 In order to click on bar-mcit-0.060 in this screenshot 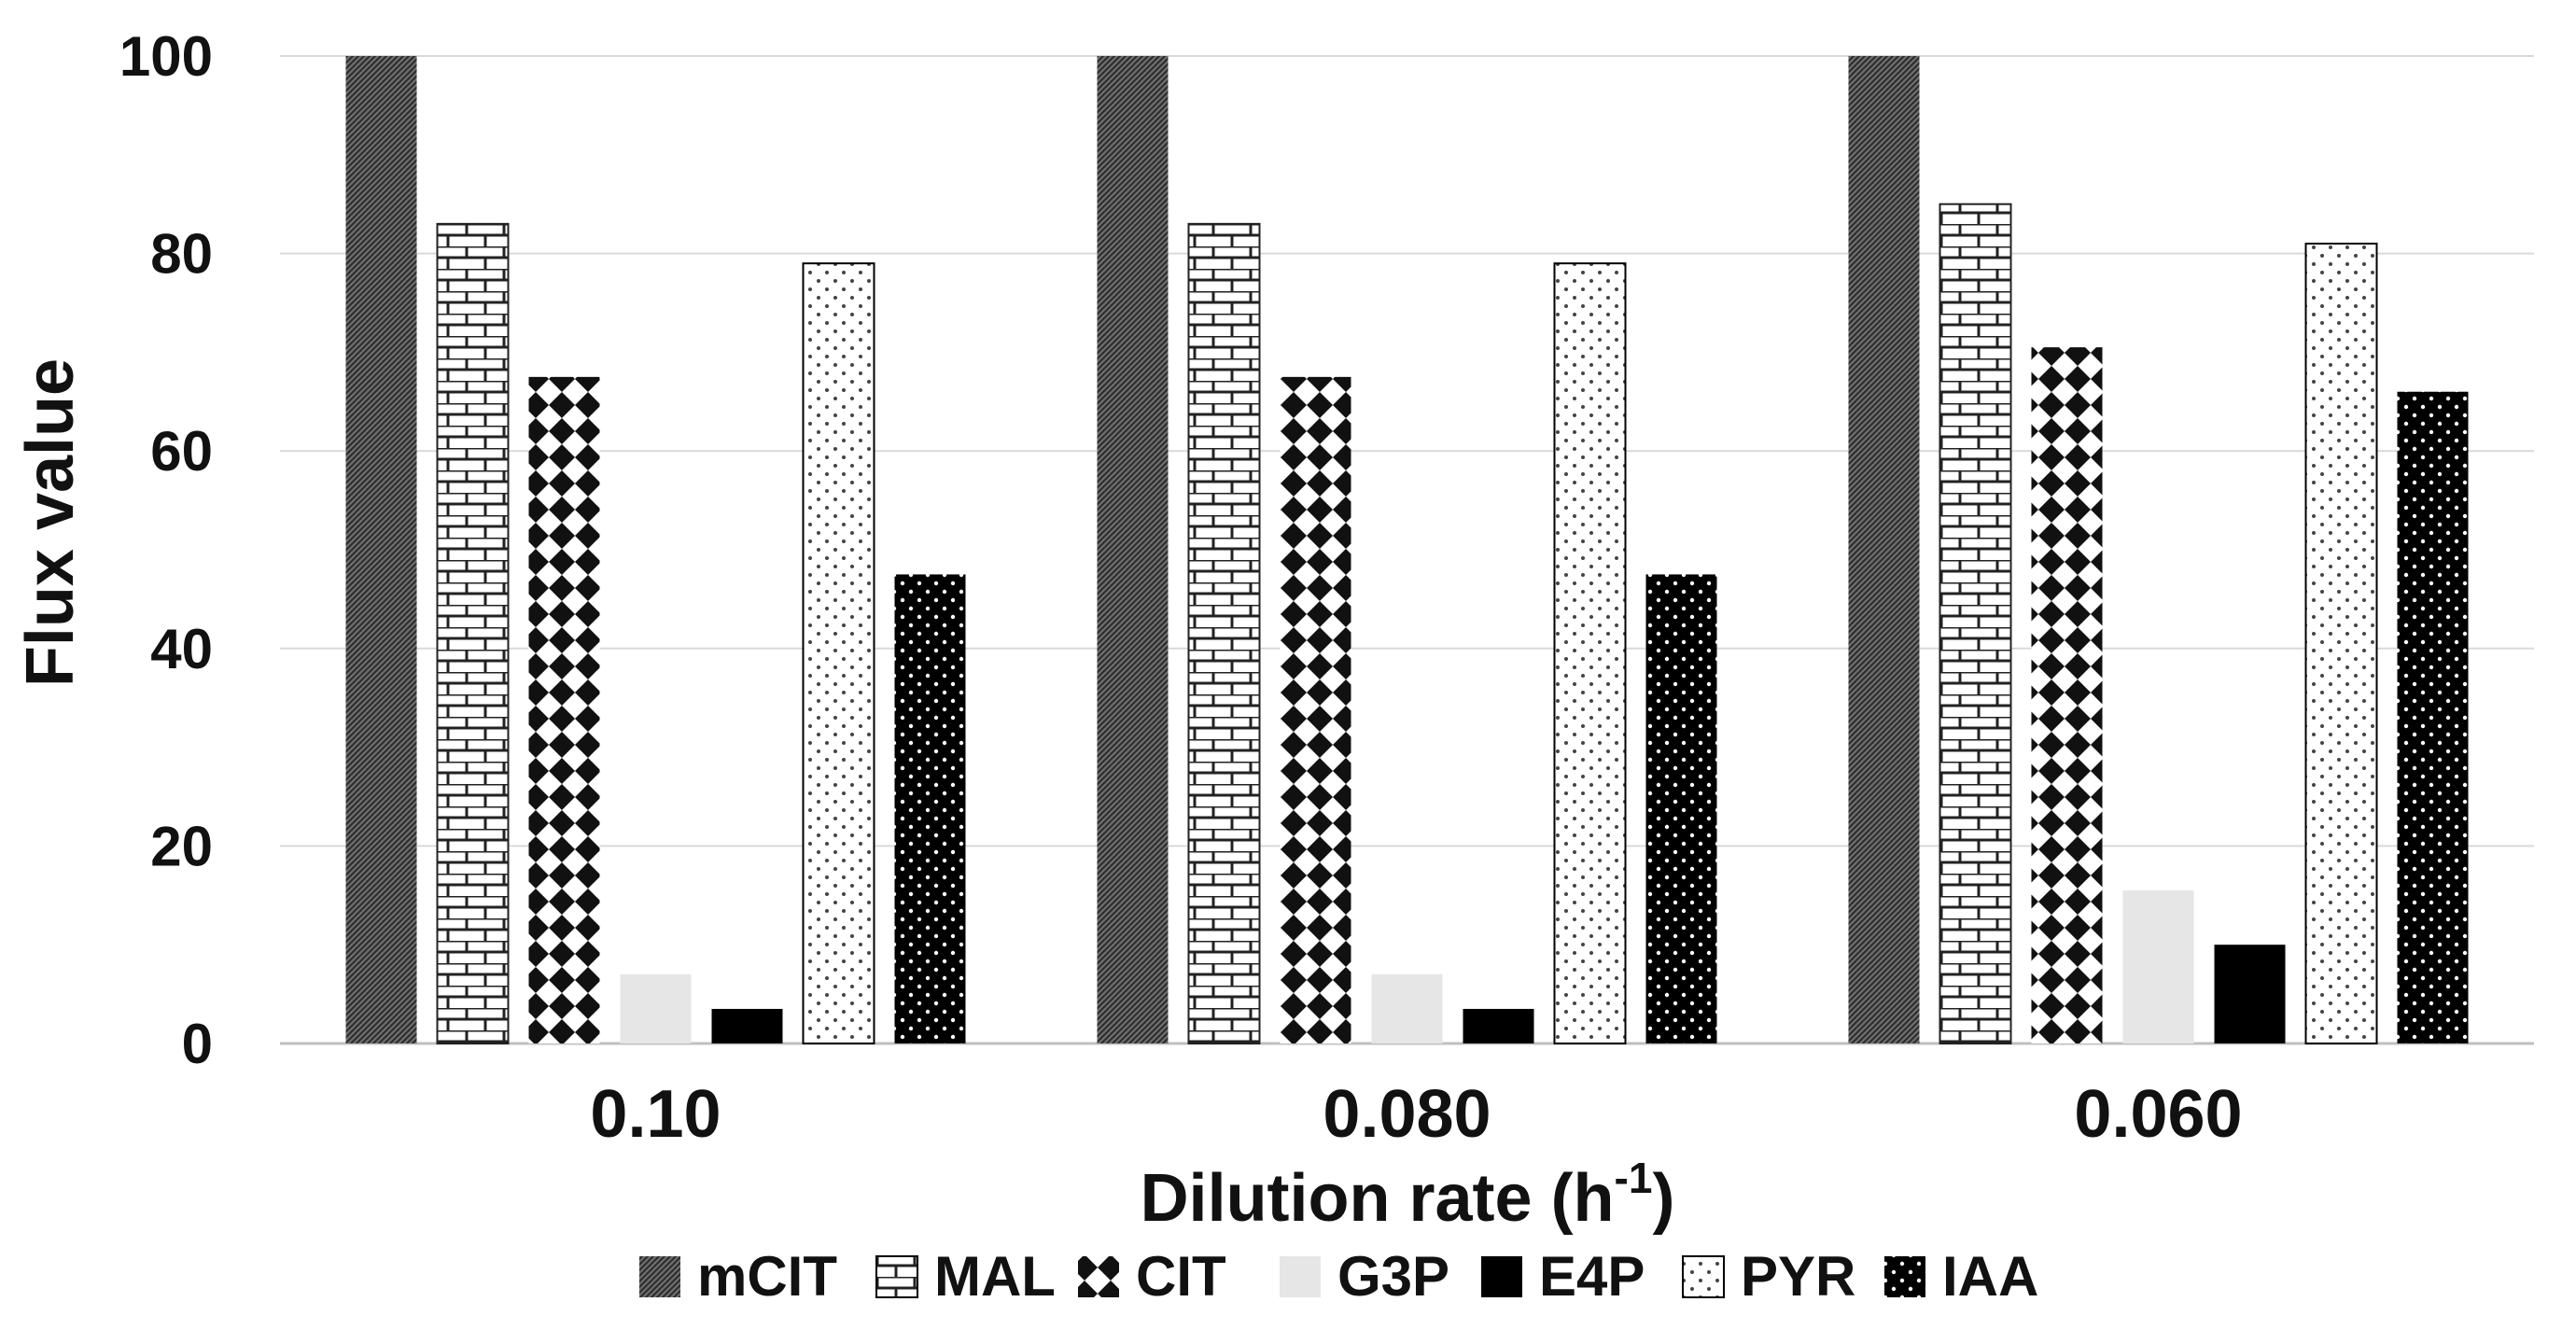, I will do `click(1884, 549)`.